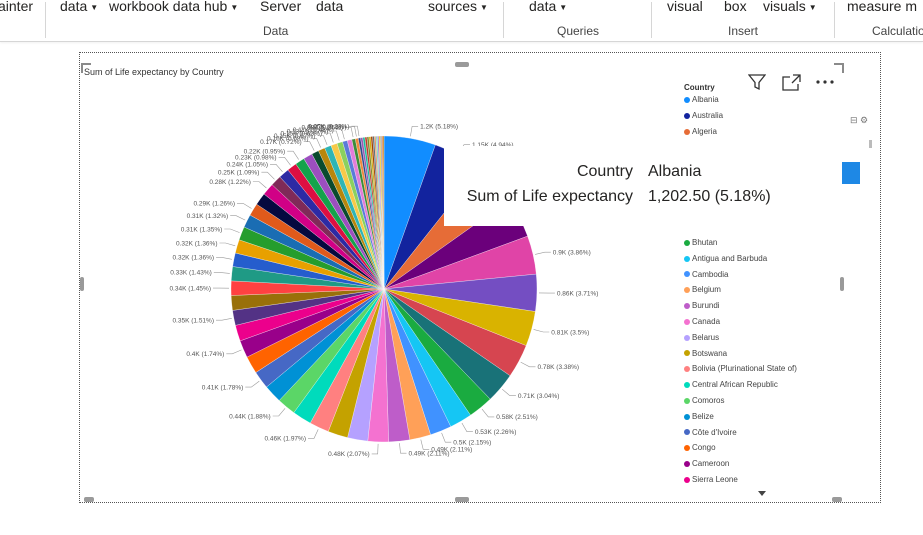 The image size is (923, 535). I want to click on legend-item: Belize, so click(699, 416).